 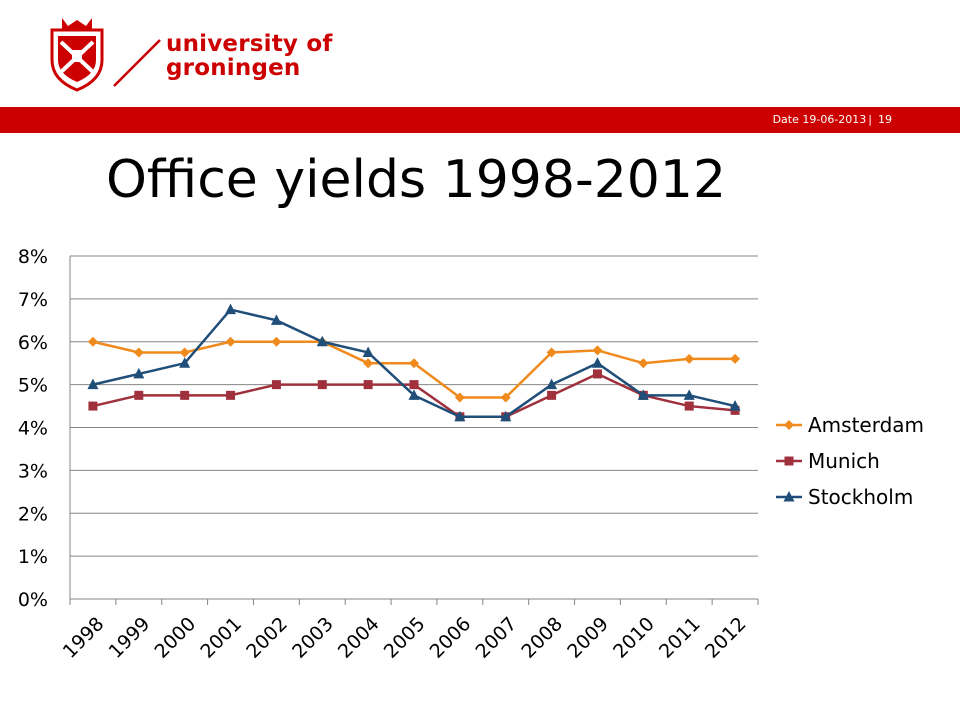 What do you see at coordinates (33, 471) in the screenshot?
I see `y-tick-label: 3%` at bounding box center [33, 471].